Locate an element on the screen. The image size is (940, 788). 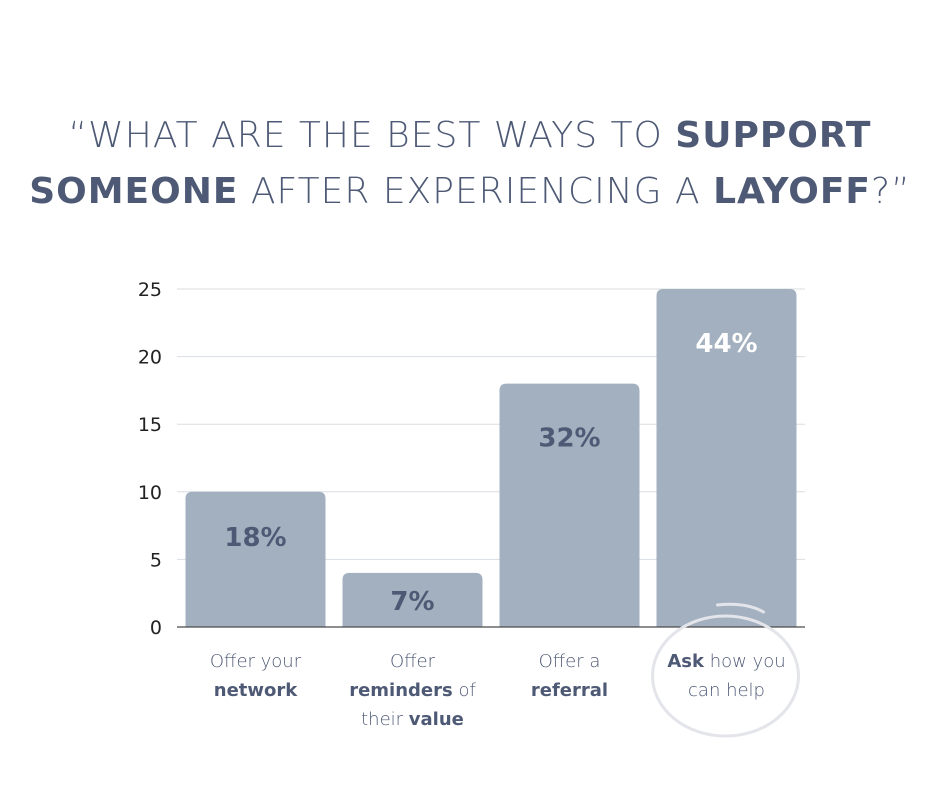
category-label-text: Offer your is located at coordinates (255, 661).